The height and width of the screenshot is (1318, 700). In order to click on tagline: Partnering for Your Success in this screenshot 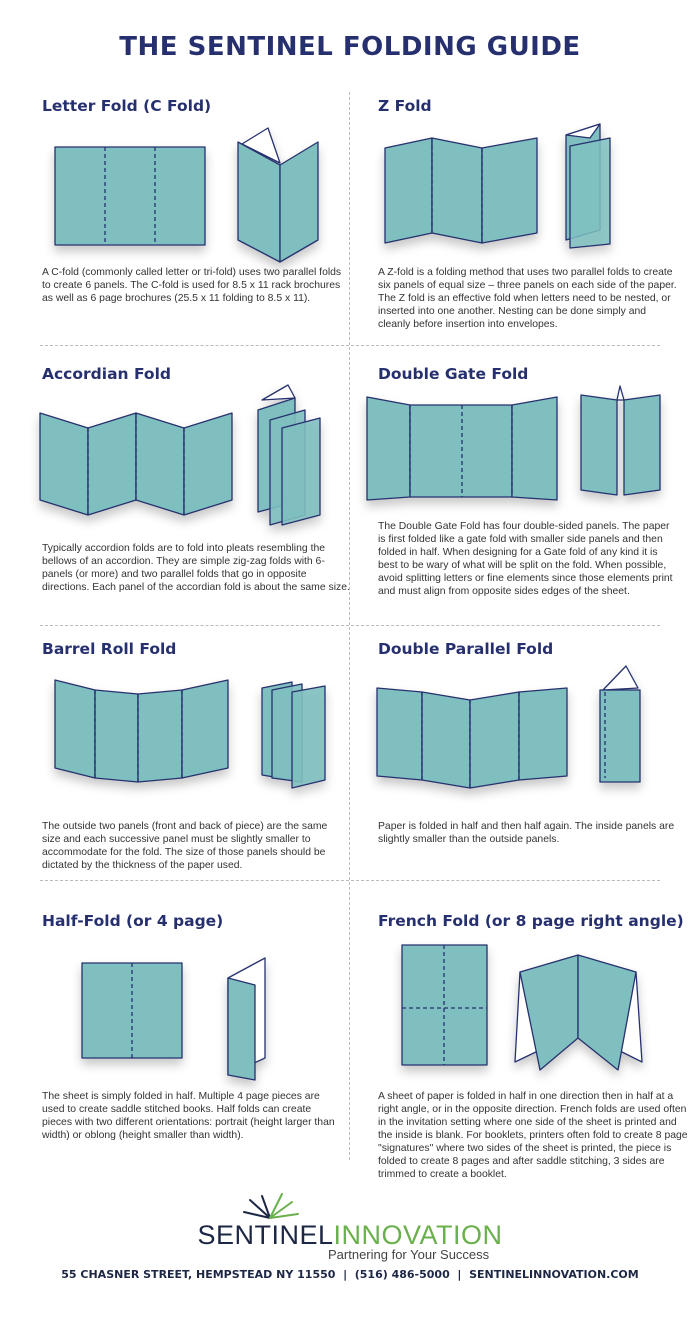, I will do `click(409, 1254)`.